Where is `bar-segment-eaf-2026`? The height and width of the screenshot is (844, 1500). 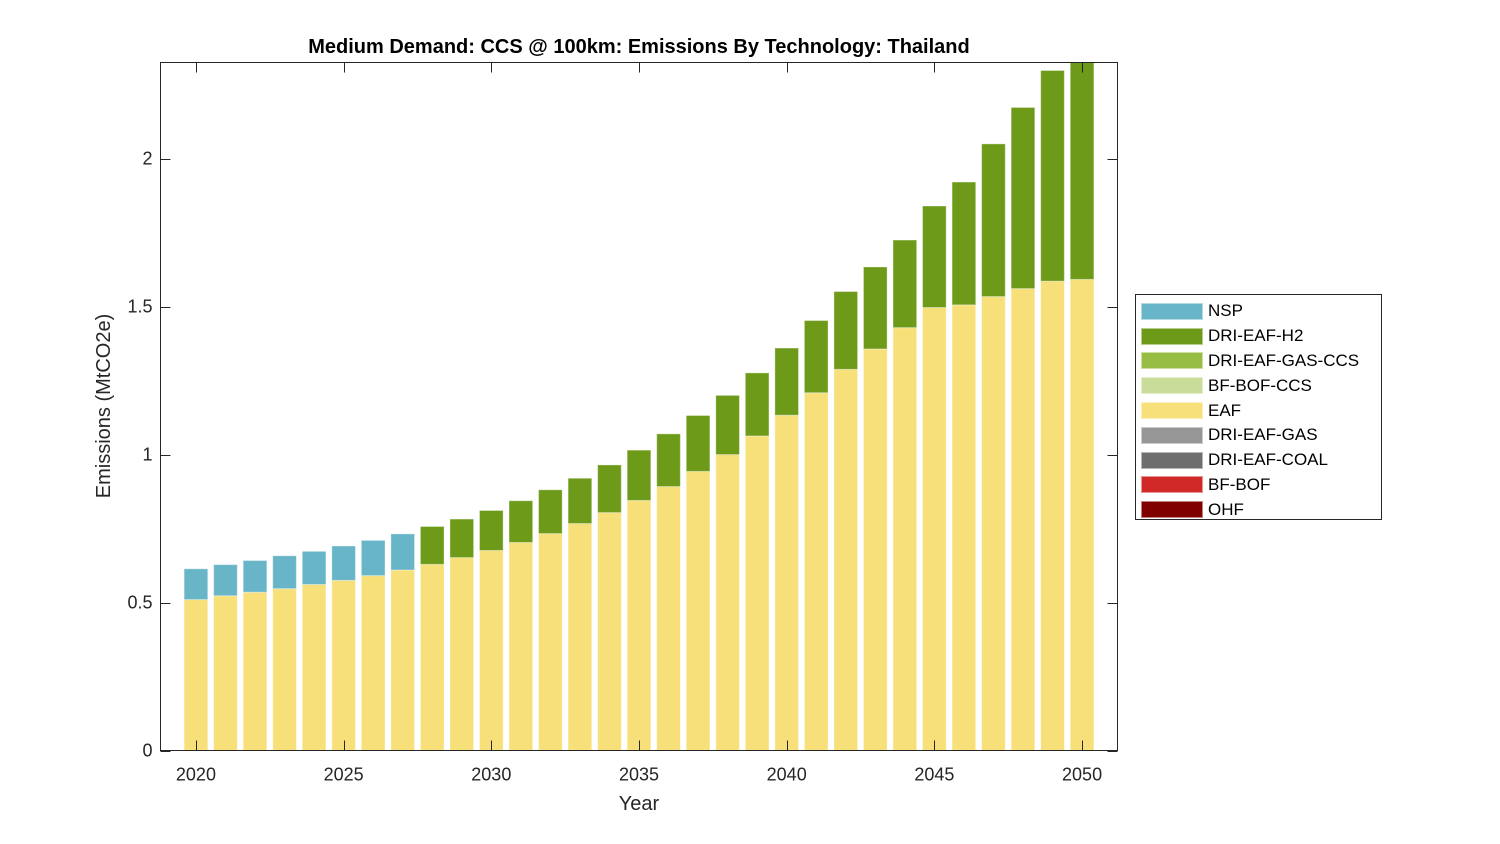
bar-segment-eaf-2026 is located at coordinates (373, 663).